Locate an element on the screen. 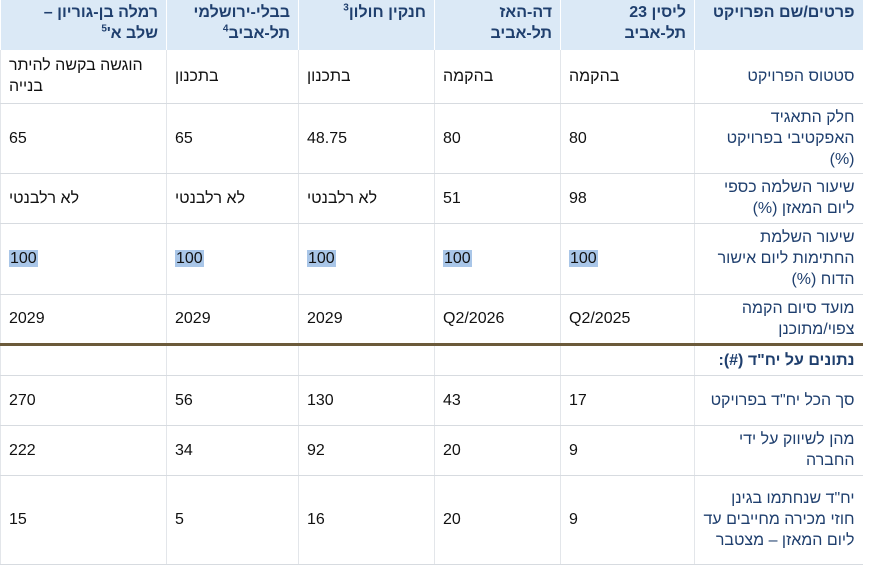 This screenshot has height=565, width=871. header-ramla: רמלה בן-גוריון – שלב א'5 is located at coordinates (83, 25).